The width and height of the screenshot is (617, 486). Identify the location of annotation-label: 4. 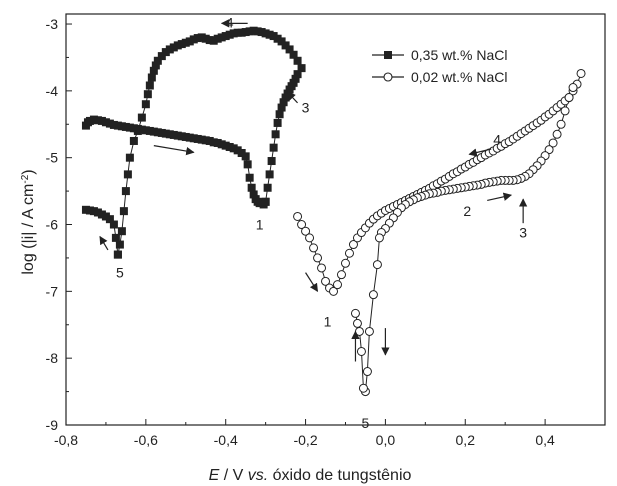
(497, 140).